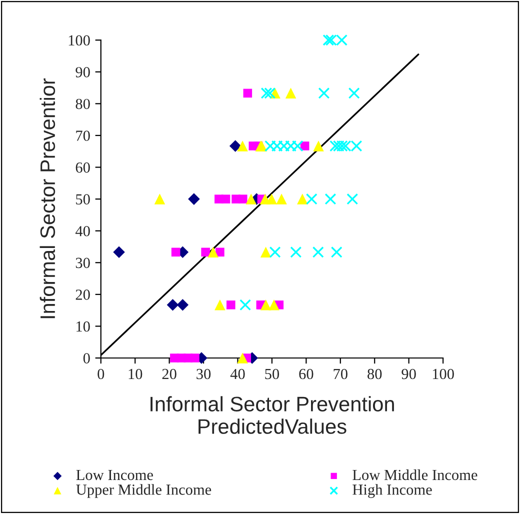  Describe the element at coordinates (82, 231) in the screenshot. I see `y-tick-label: 40` at that location.